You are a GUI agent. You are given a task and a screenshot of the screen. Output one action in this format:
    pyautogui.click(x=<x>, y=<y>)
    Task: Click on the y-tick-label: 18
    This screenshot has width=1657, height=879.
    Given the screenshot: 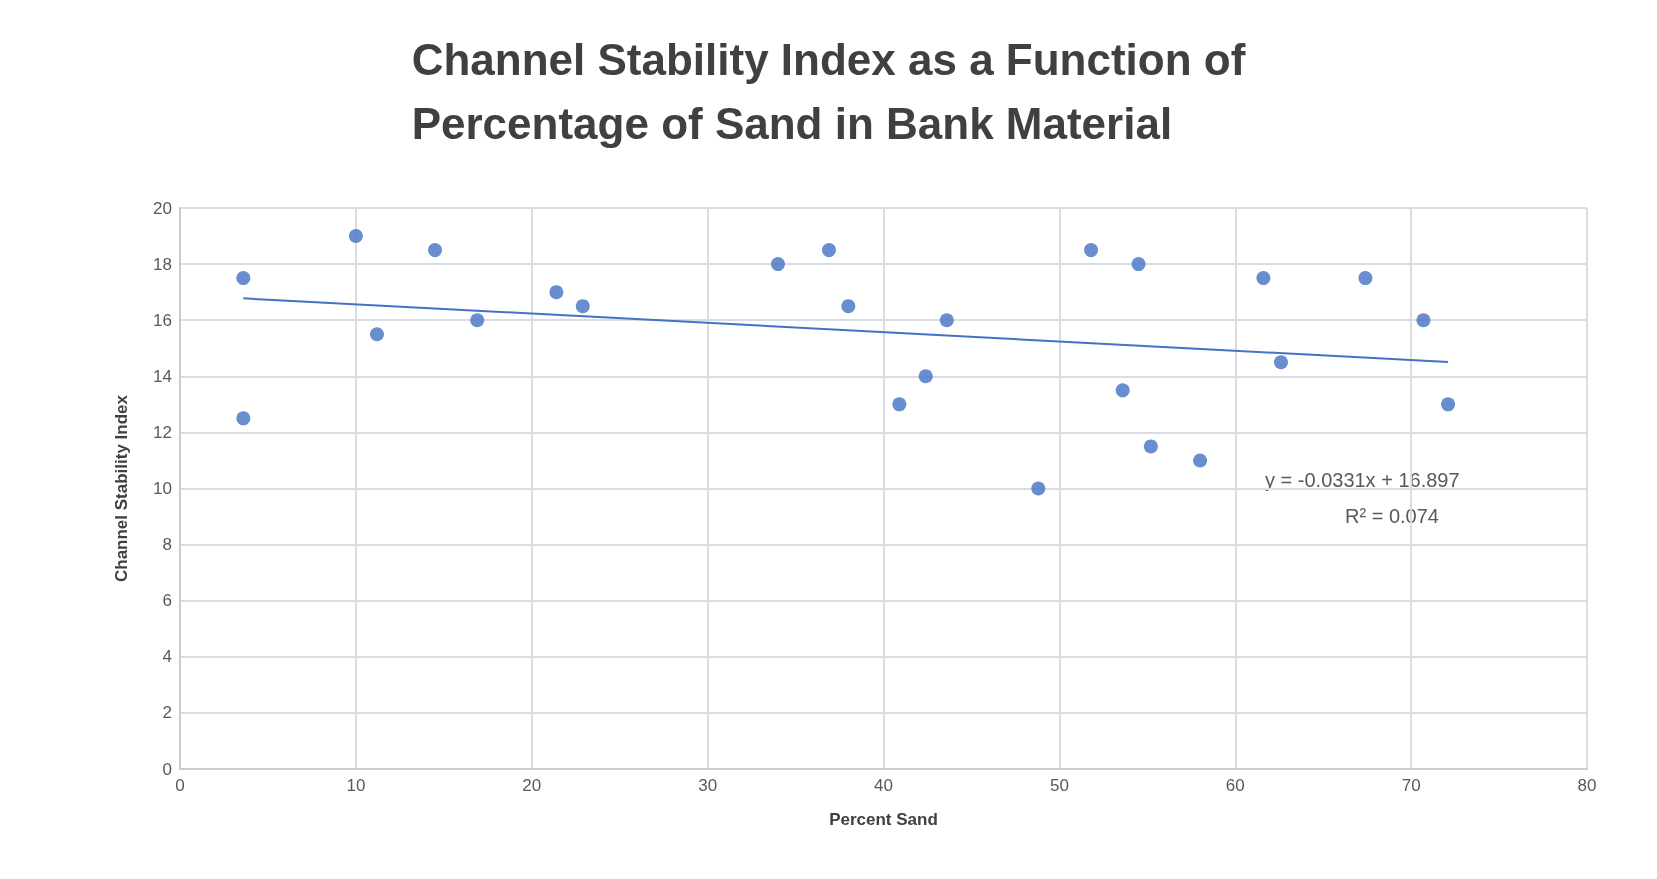 What is the action you would take?
    pyautogui.click(x=162, y=264)
    